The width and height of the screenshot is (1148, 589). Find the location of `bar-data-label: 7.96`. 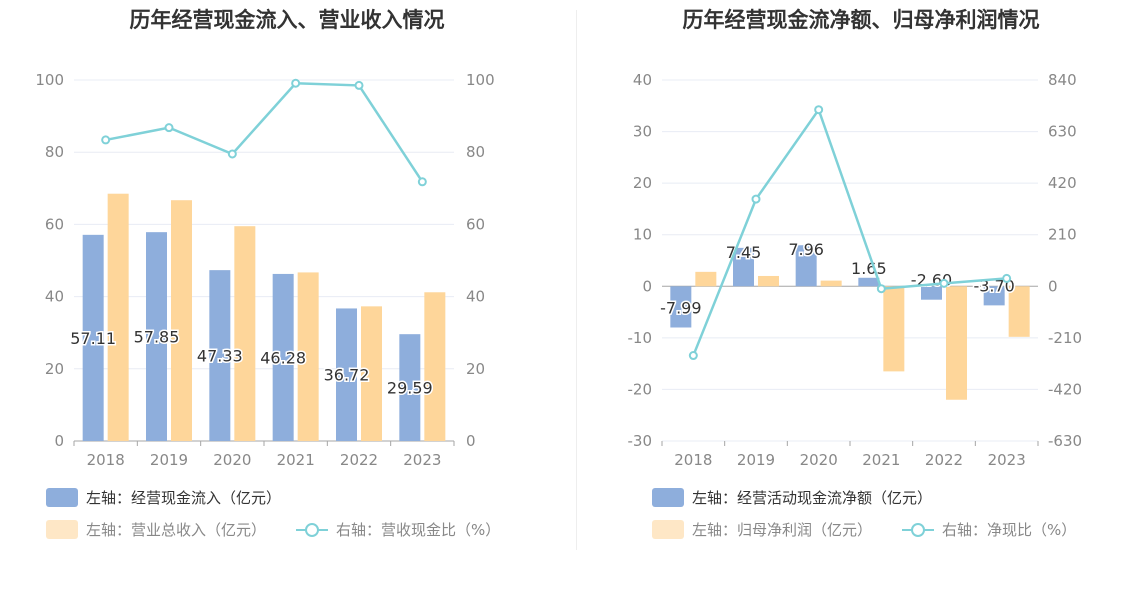

bar-data-label: 7.96 is located at coordinates (806, 249).